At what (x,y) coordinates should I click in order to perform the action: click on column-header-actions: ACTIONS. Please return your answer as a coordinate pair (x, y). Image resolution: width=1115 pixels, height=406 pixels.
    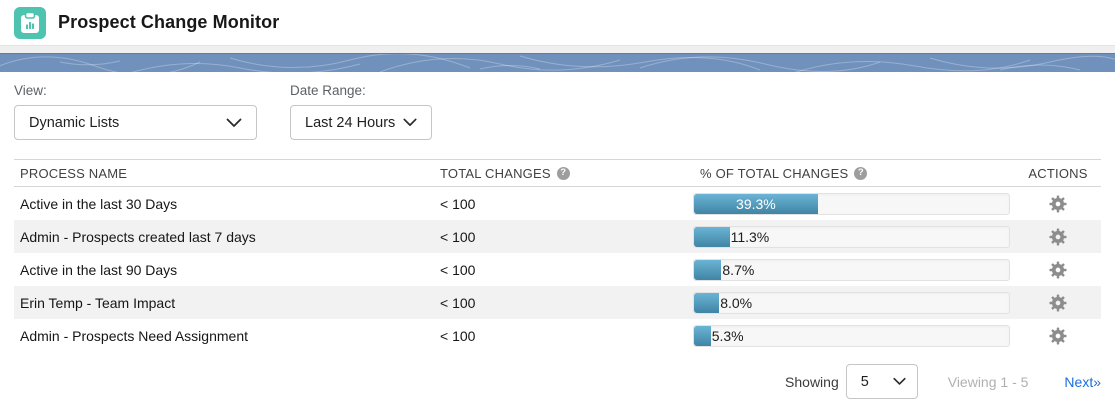
    Looking at the image, I should click on (1058, 173).